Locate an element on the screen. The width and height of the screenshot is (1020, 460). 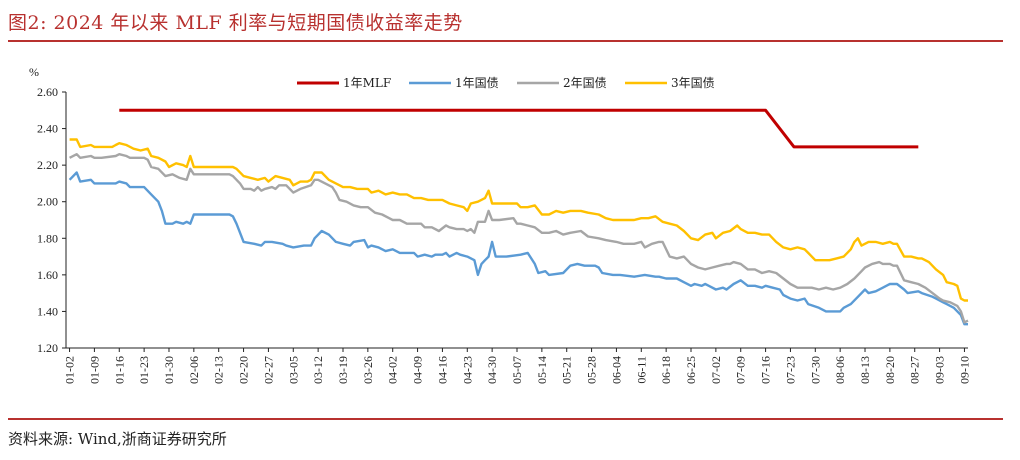
y-tick-label: 1.80 is located at coordinates (47, 238).